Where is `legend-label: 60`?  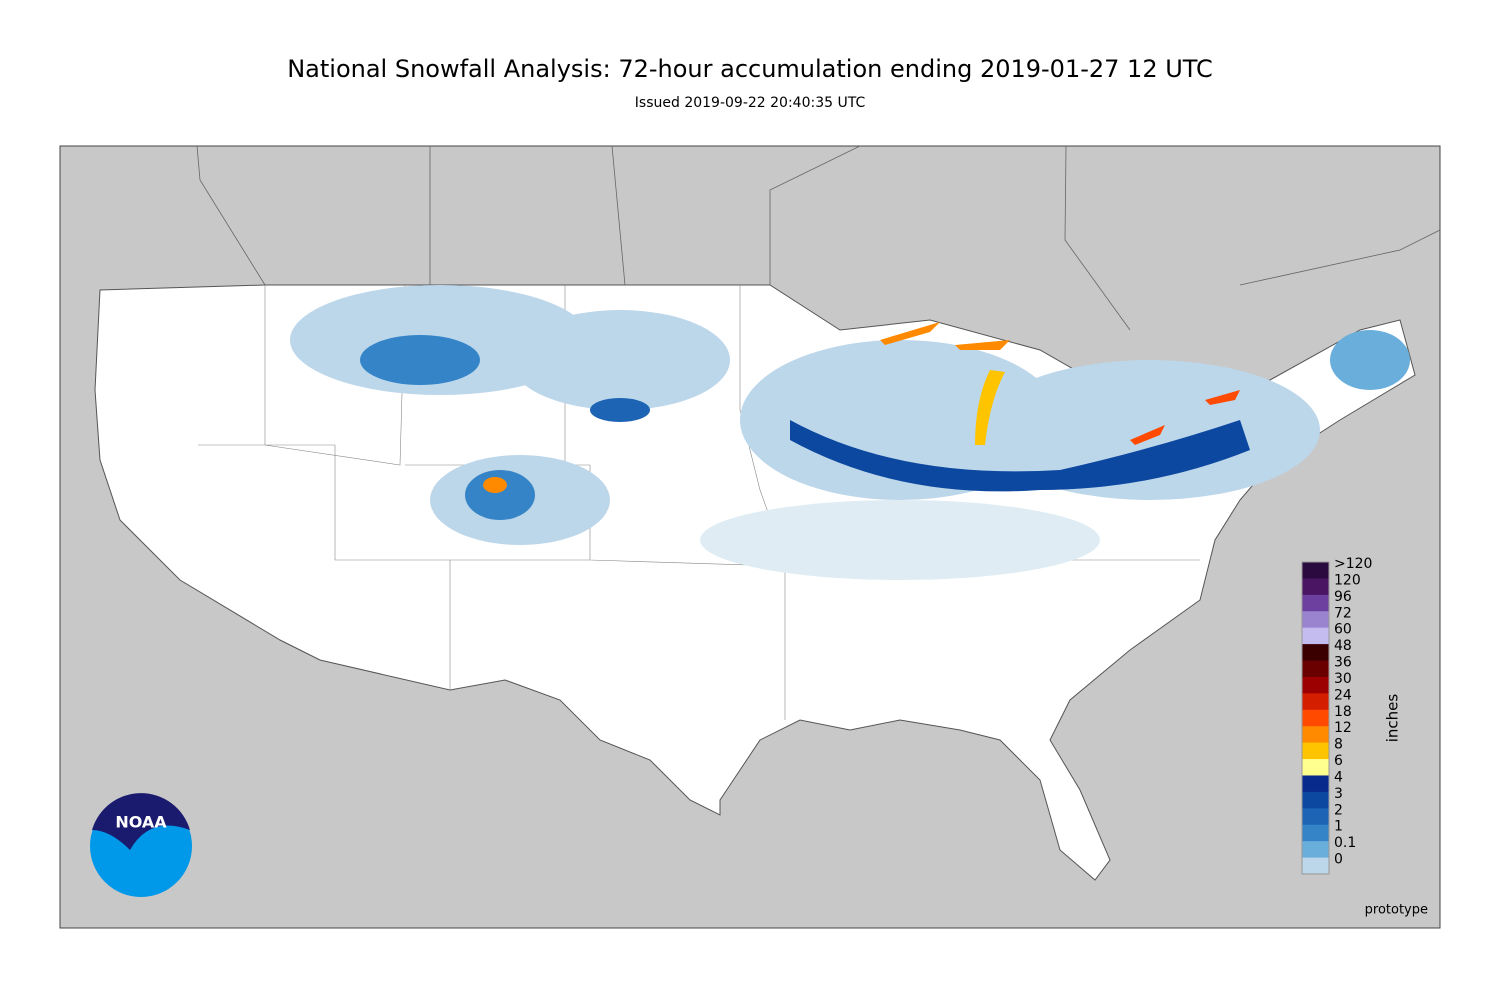
legend-label: 60 is located at coordinates (1343, 630).